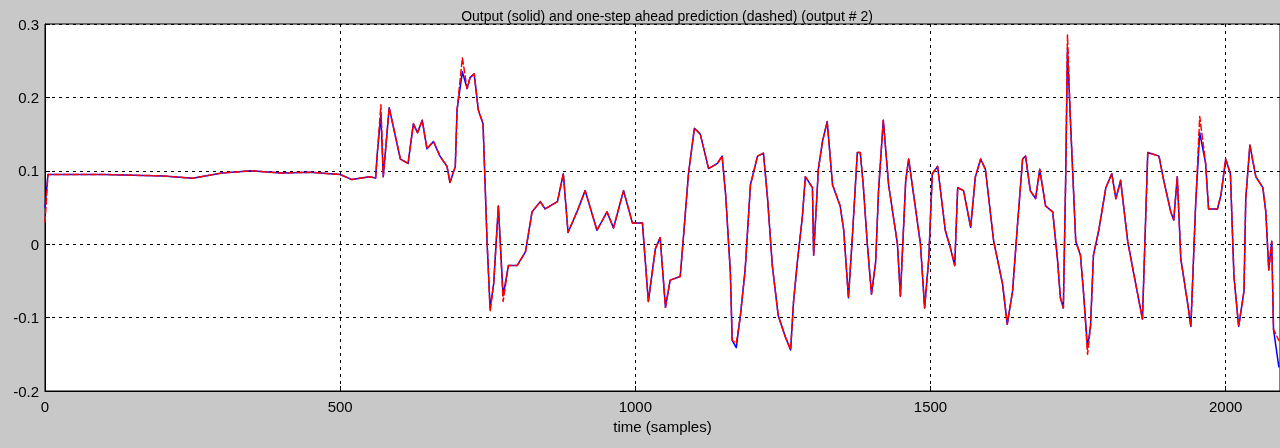 Image resolution: width=1280 pixels, height=448 pixels. Describe the element at coordinates (28, 171) in the screenshot. I see `y-tick-label: 0.1` at that location.